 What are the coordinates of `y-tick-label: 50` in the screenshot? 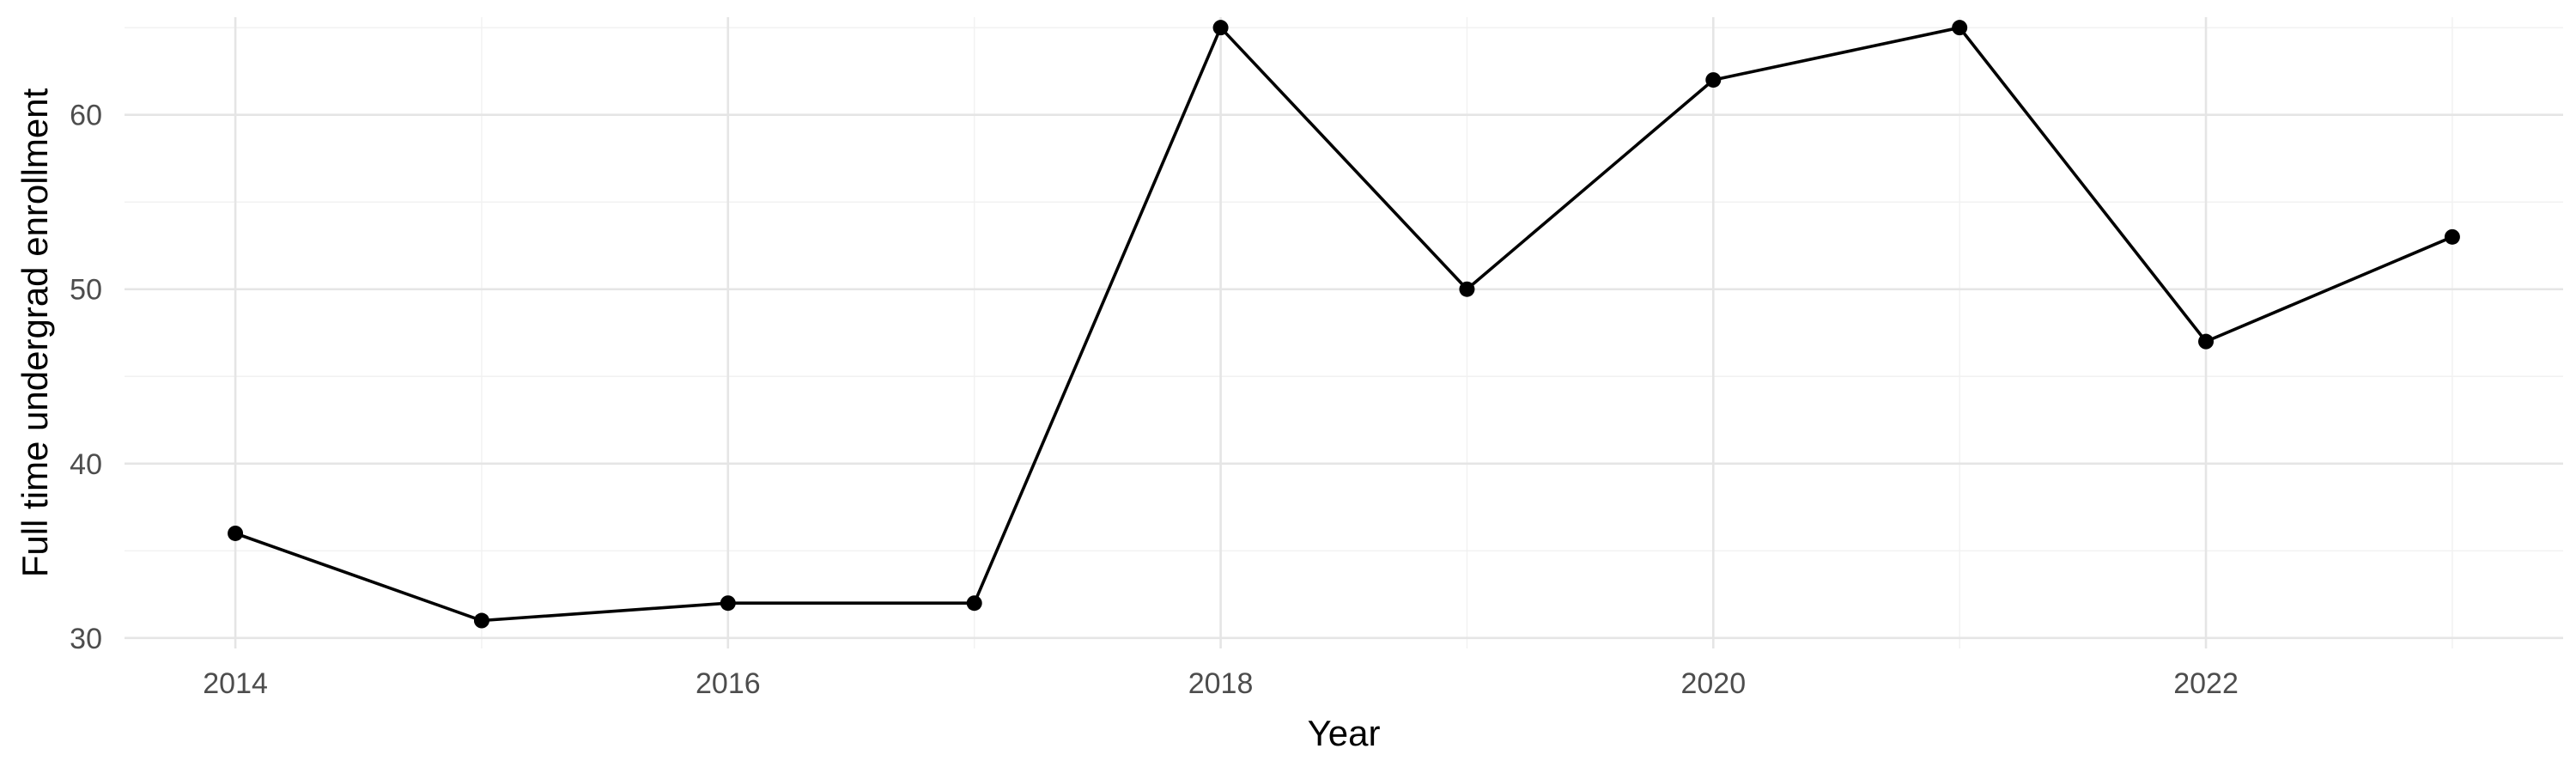 It's located at (86, 290).